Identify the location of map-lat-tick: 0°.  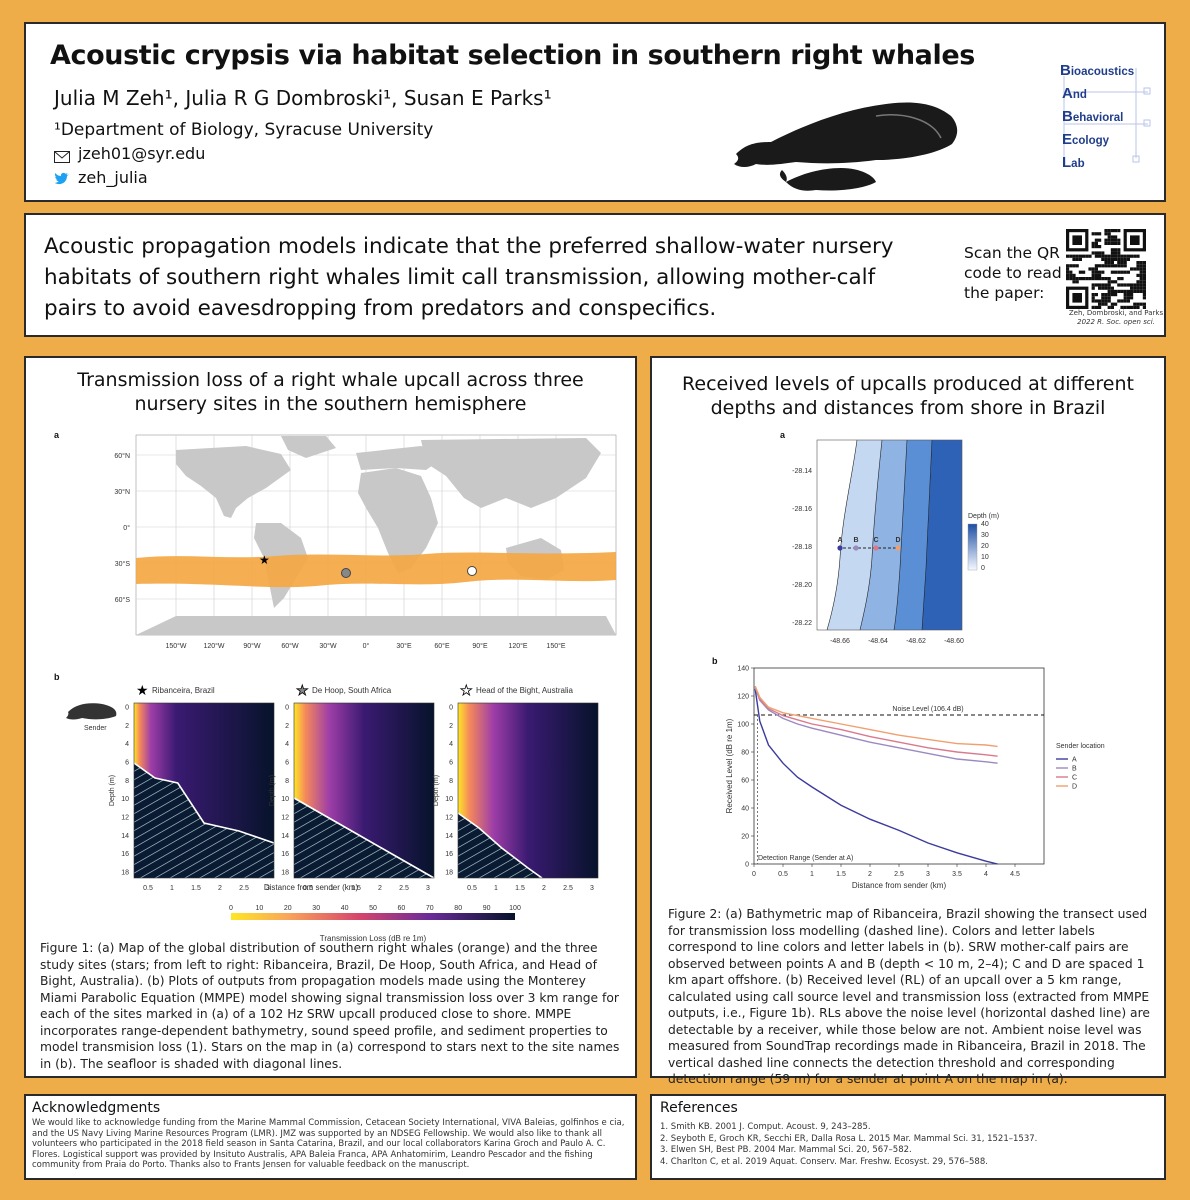
(126, 528).